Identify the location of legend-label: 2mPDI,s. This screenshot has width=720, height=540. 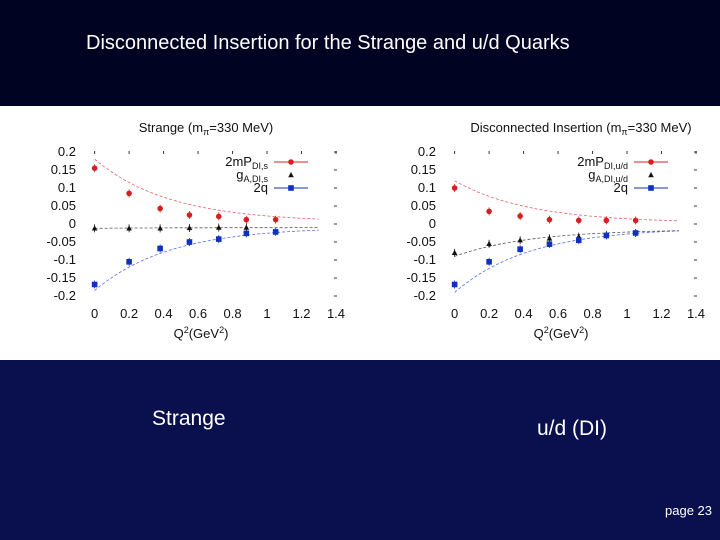
(246, 162).